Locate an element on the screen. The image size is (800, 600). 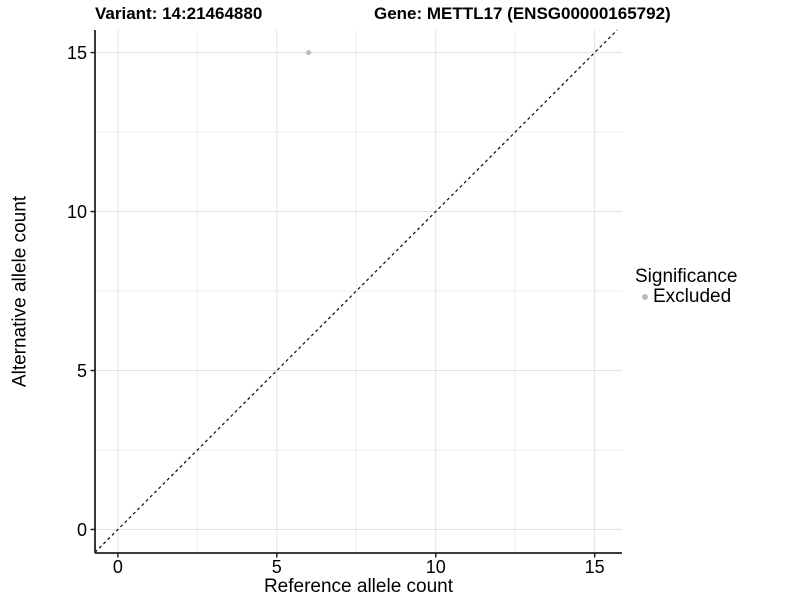
legend-title: Significance is located at coordinates (686, 276).